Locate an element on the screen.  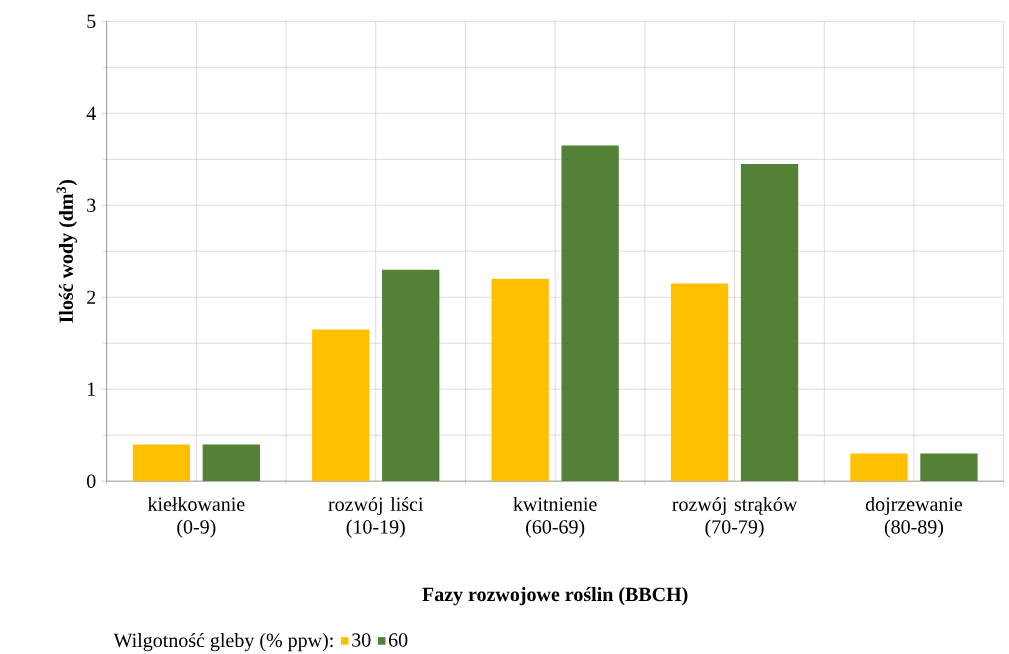
legend-title: Wilgotność gleby (% ppw): is located at coordinates (223, 641).